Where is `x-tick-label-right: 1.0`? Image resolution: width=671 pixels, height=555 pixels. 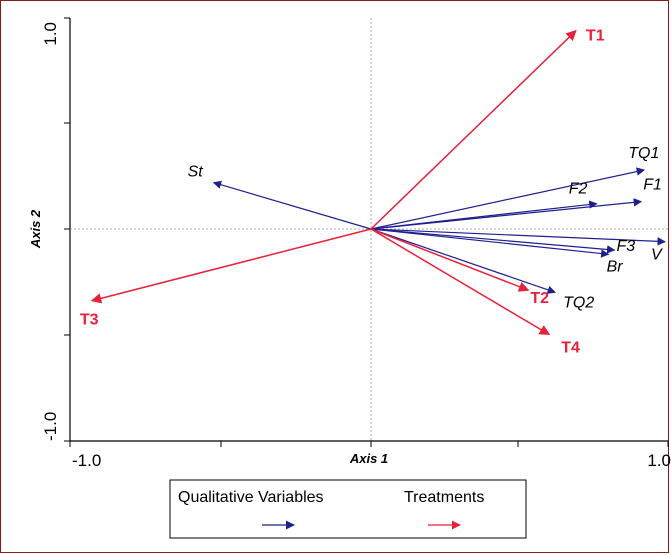
x-tick-label-right: 1.0 is located at coordinates (659, 460).